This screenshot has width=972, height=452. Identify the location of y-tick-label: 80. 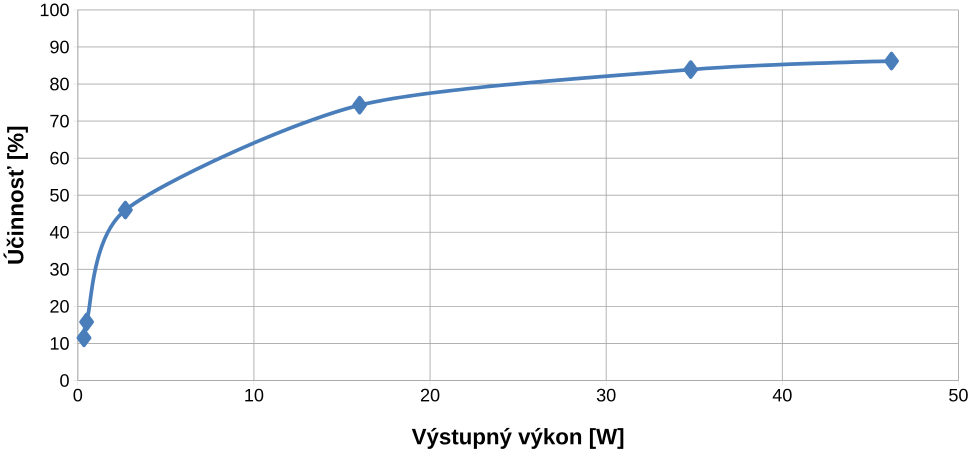
(59, 83).